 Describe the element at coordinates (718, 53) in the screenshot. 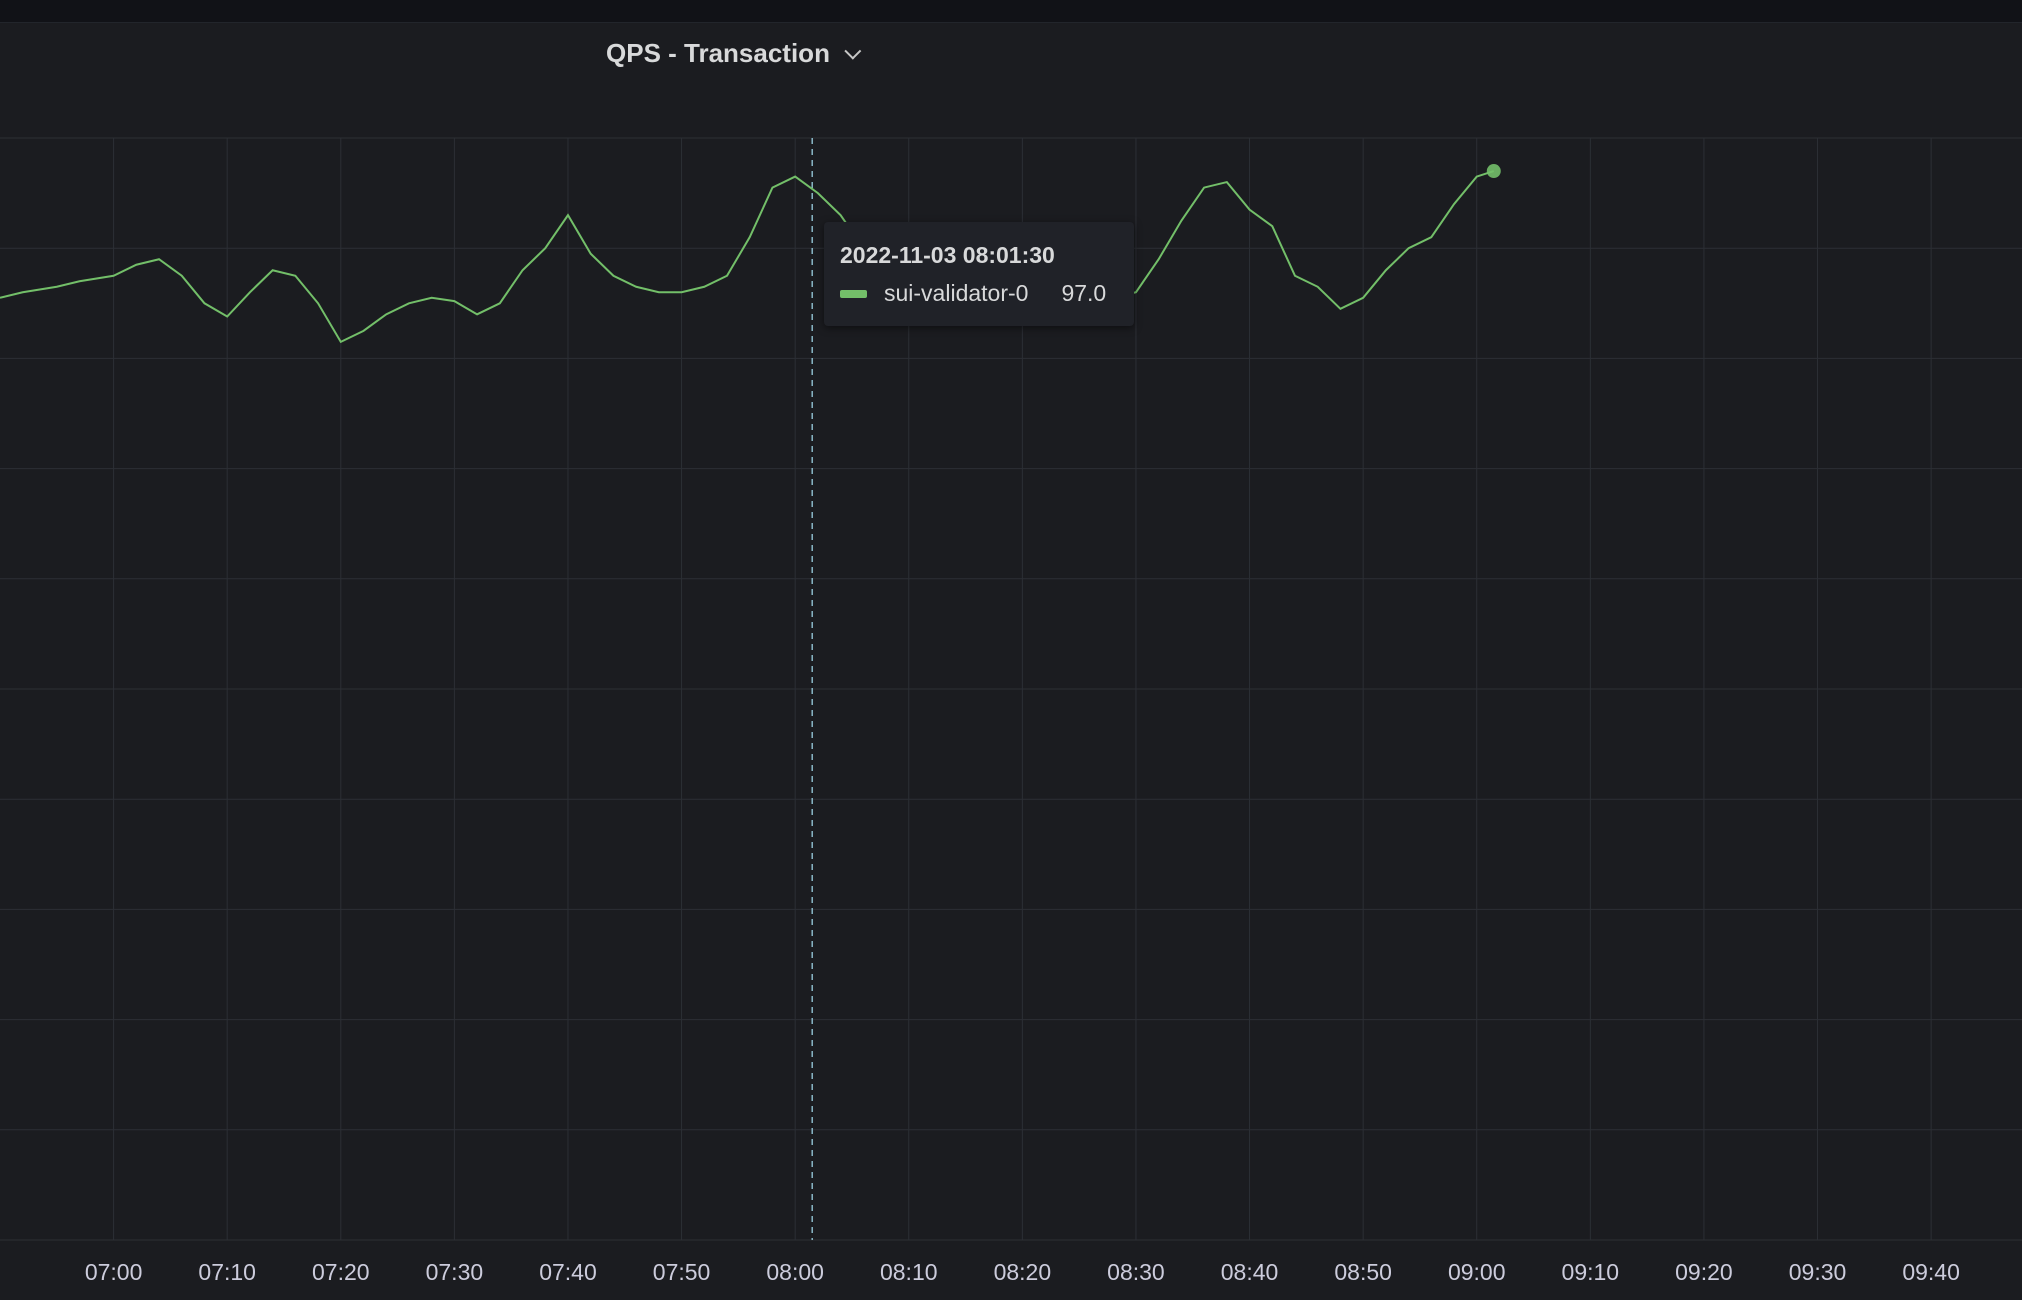

I see `panel-title-text: QPS - Transaction` at that location.